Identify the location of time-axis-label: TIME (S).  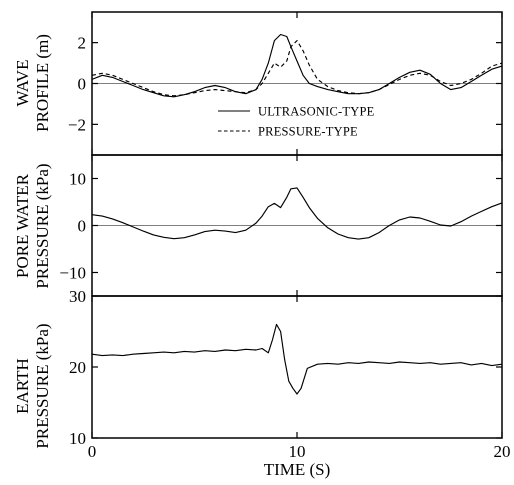
(297, 469).